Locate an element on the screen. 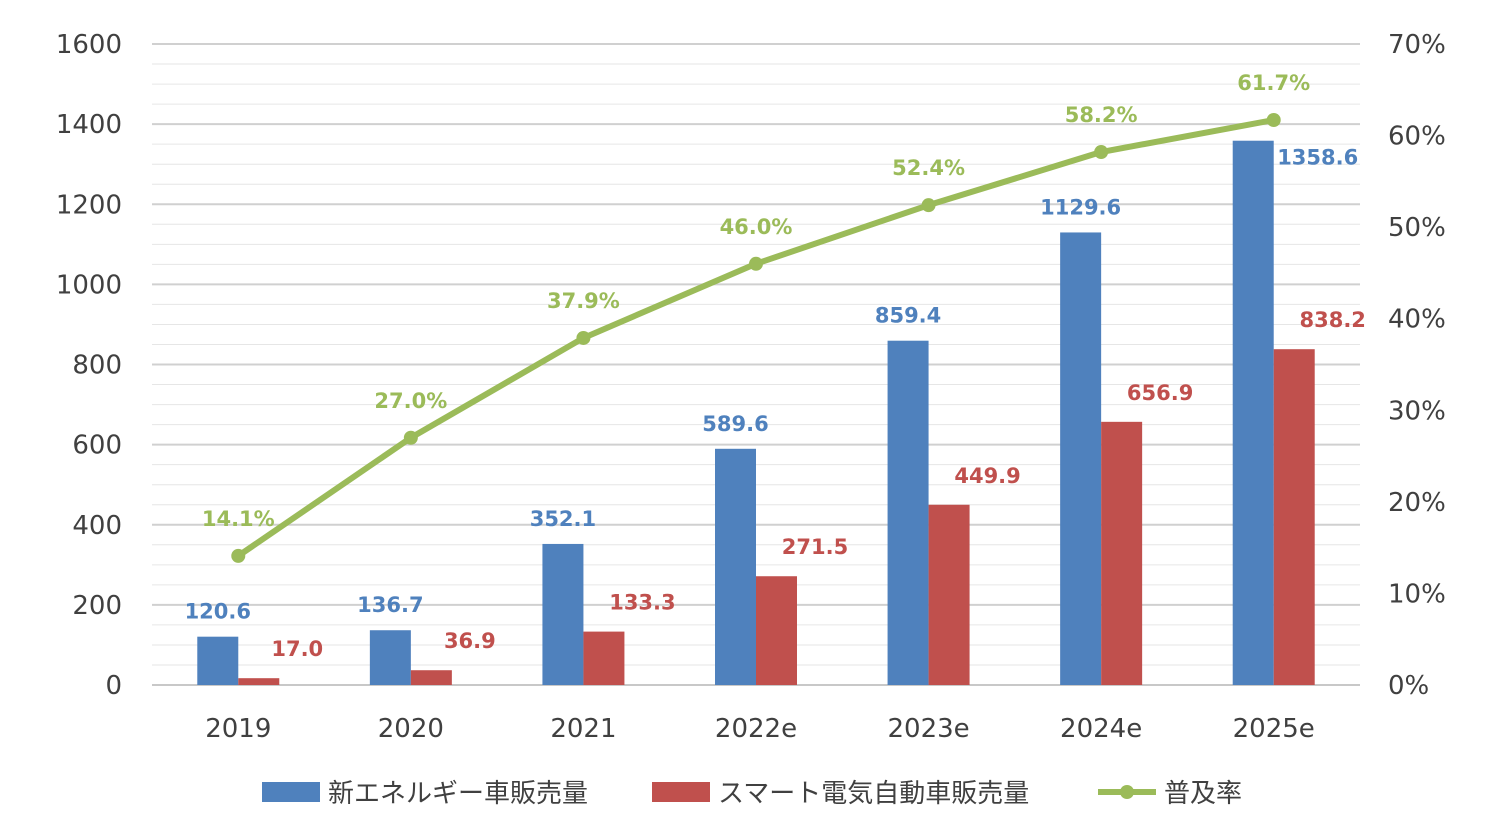 The width and height of the screenshot is (1500, 837). legend-label: 新エネルギー車販売量 is located at coordinates (458, 794).